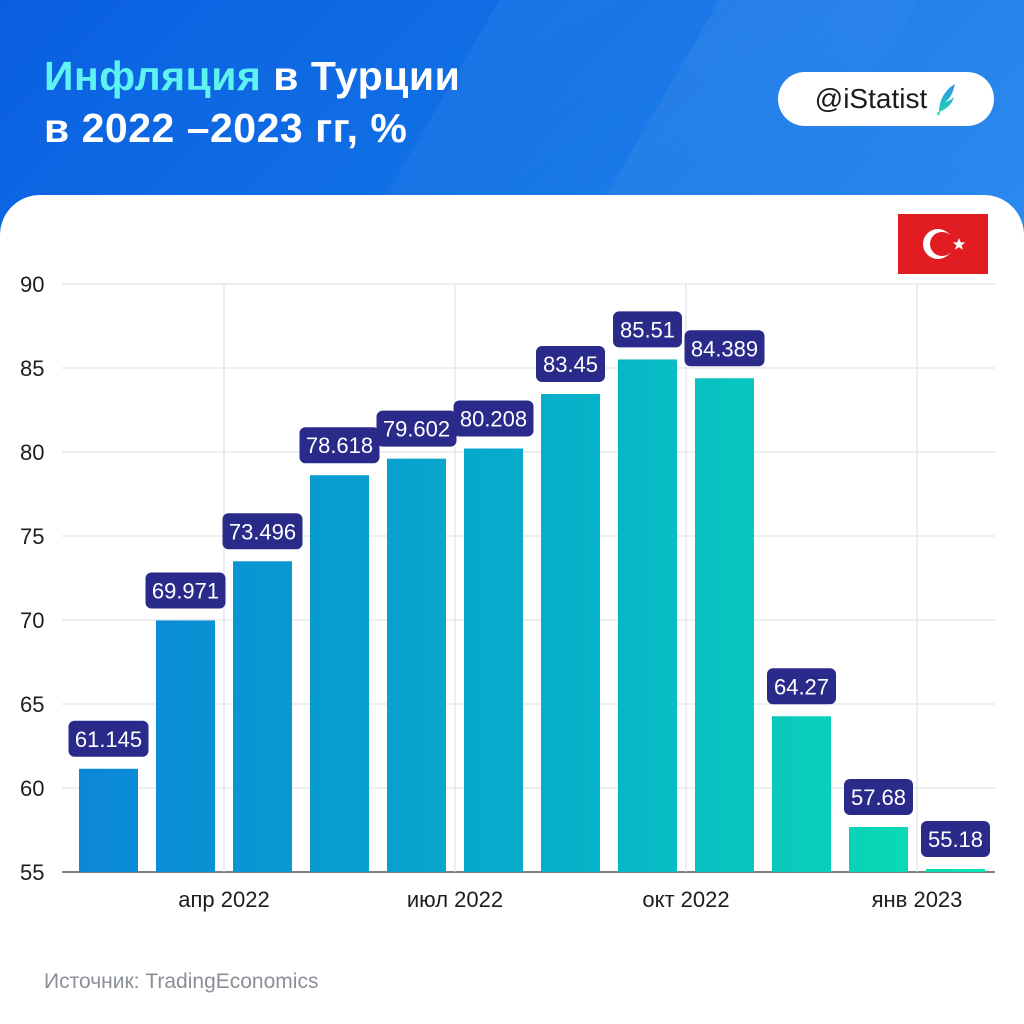  Describe the element at coordinates (455, 899) in the screenshot. I see `x-tick-label: июл 2022` at that location.